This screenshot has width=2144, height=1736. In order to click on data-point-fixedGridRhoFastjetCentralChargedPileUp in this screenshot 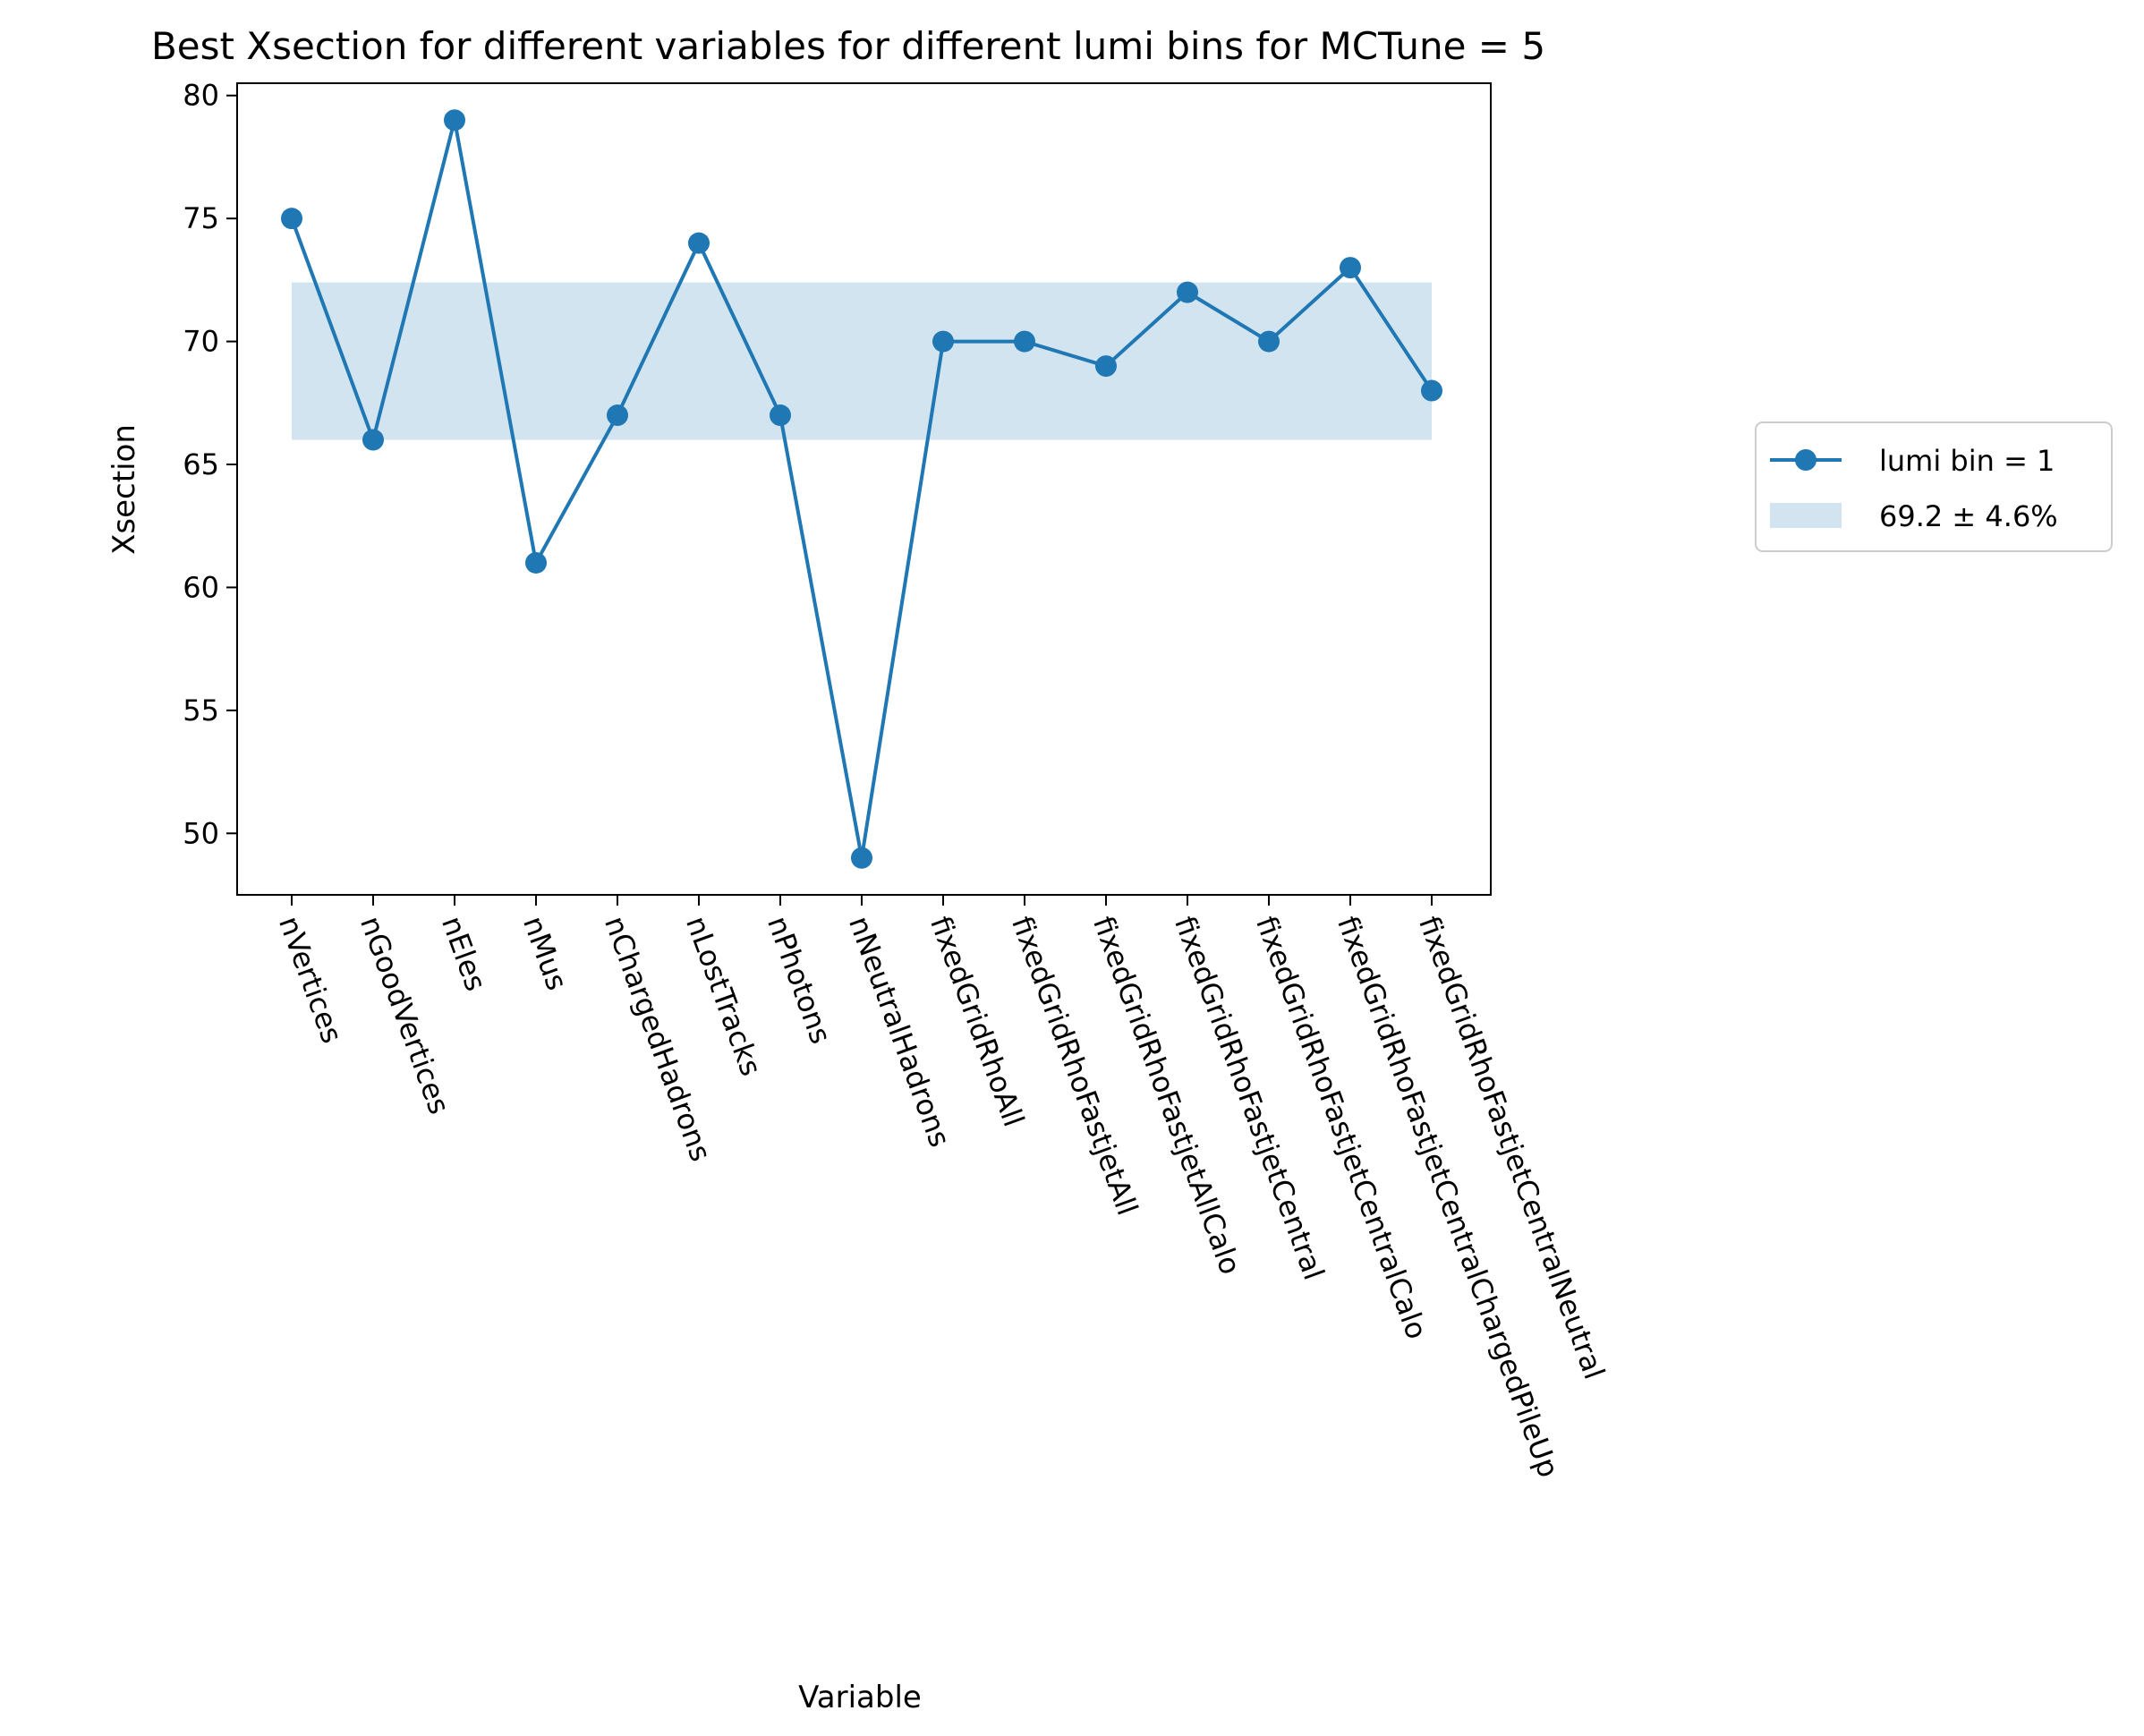, I will do `click(1351, 268)`.